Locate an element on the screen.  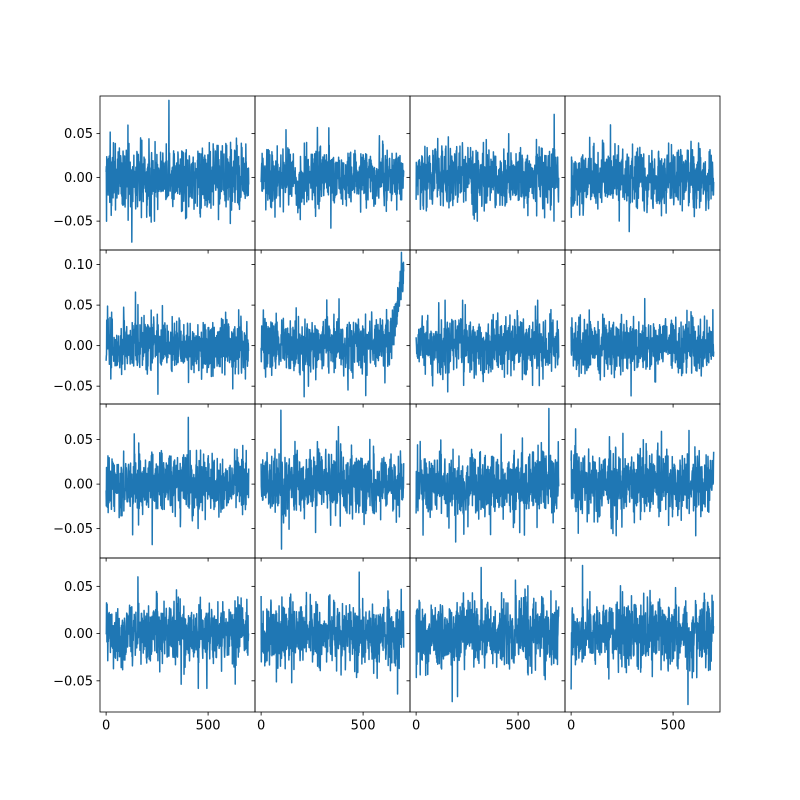
y-tick-label: 0.10 is located at coordinates (78, 265).